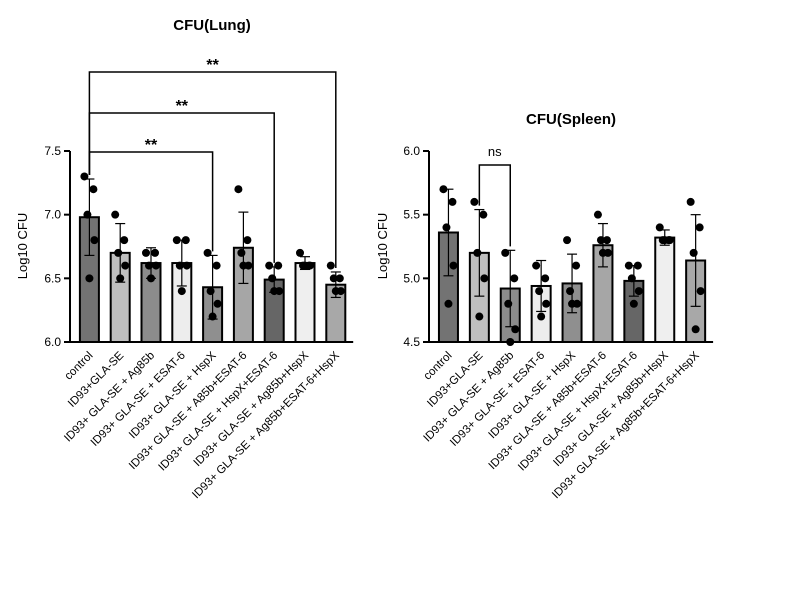 Image resolution: width=803 pixels, height=592 pixels. What do you see at coordinates (495, 151) in the screenshot?
I see `significance-label: ns` at bounding box center [495, 151].